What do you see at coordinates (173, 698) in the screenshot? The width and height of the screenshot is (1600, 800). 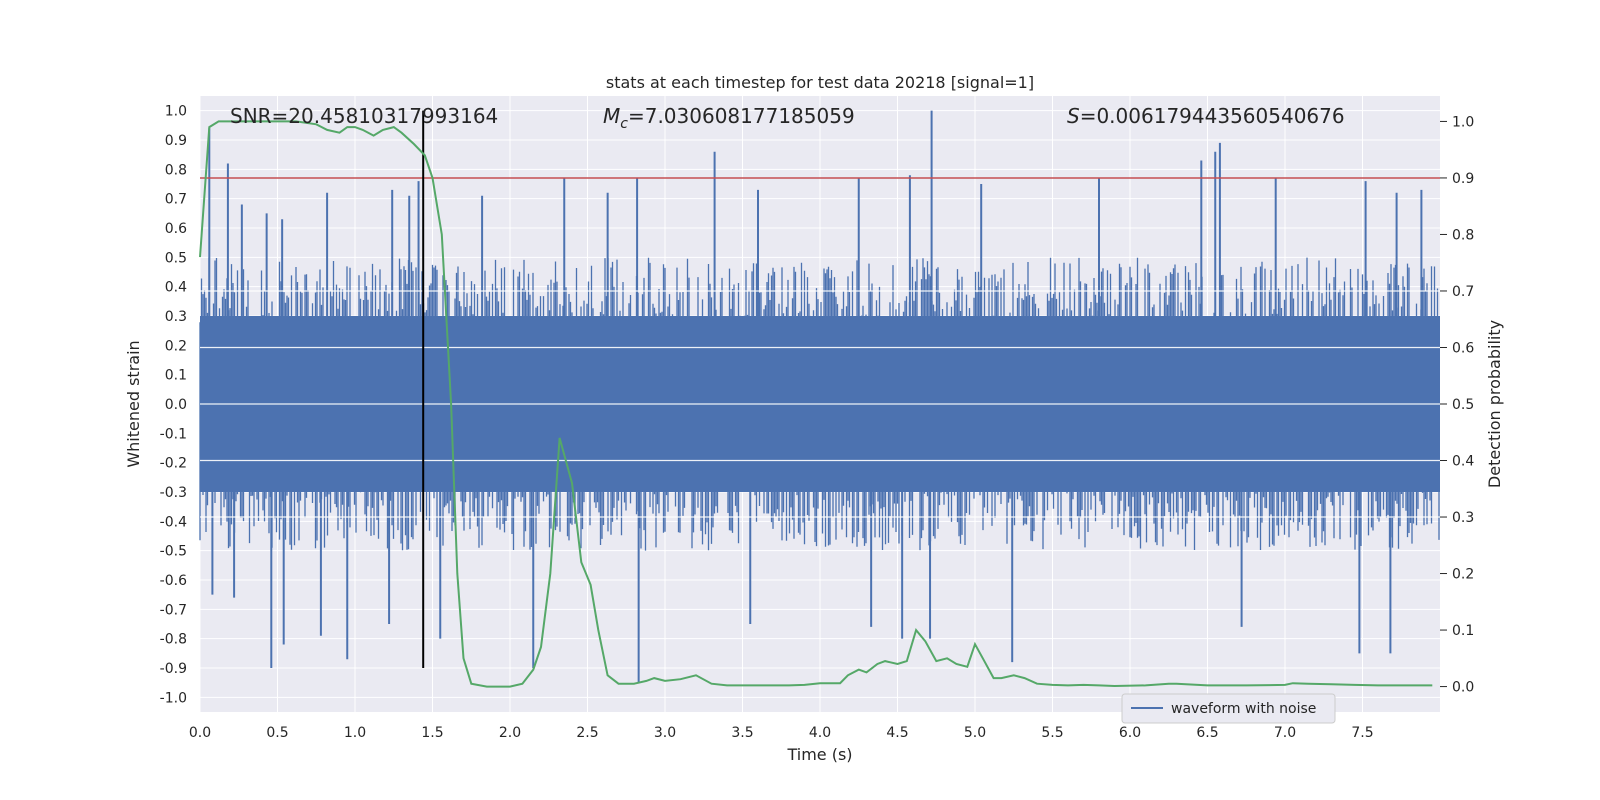 I see `y-tick-label-left: -1.0` at bounding box center [173, 698].